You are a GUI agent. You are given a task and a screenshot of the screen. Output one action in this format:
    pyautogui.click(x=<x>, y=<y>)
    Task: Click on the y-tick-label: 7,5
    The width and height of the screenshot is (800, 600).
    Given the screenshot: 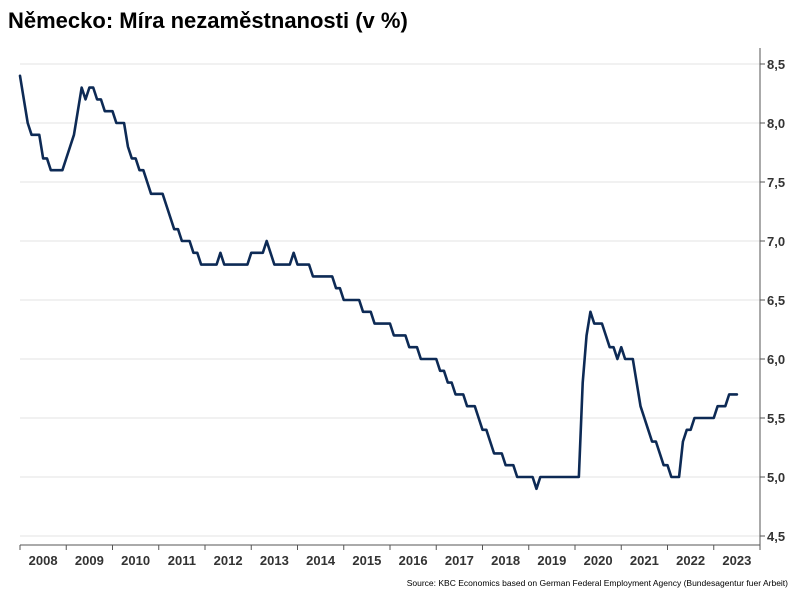 What is the action you would take?
    pyautogui.click(x=776, y=182)
    